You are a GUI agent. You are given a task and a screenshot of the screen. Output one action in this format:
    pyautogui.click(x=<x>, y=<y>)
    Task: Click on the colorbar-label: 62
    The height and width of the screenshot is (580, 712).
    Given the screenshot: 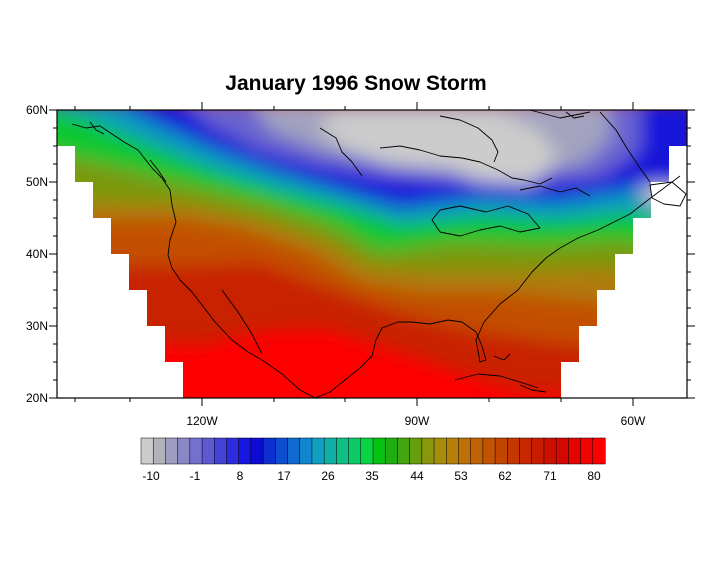 What is the action you would take?
    pyautogui.click(x=505, y=476)
    